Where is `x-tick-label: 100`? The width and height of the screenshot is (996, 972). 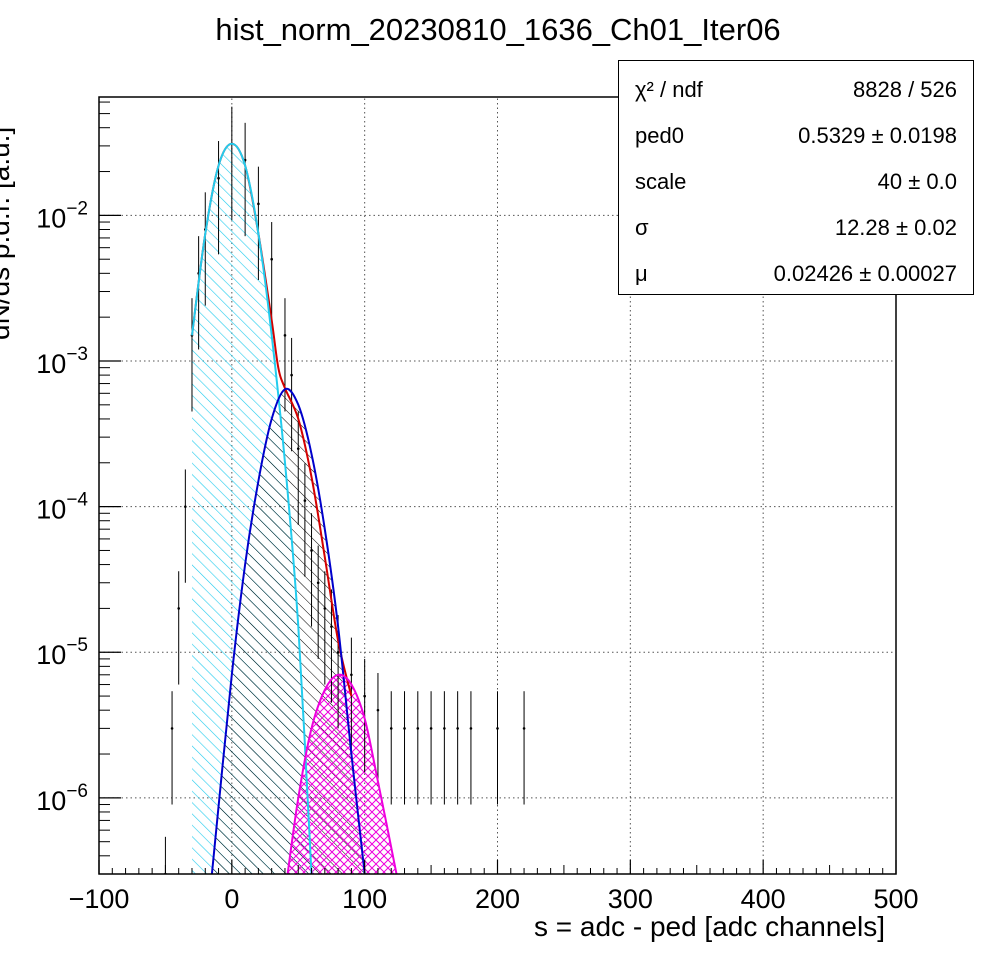 x-tick-label: 100 is located at coordinates (364, 899).